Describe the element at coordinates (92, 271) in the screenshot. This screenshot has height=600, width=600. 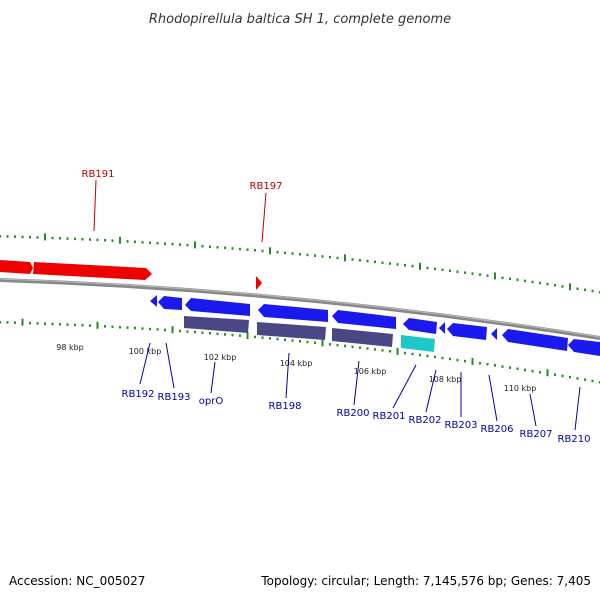
I see `forward-gene-arrow-rb191` at that location.